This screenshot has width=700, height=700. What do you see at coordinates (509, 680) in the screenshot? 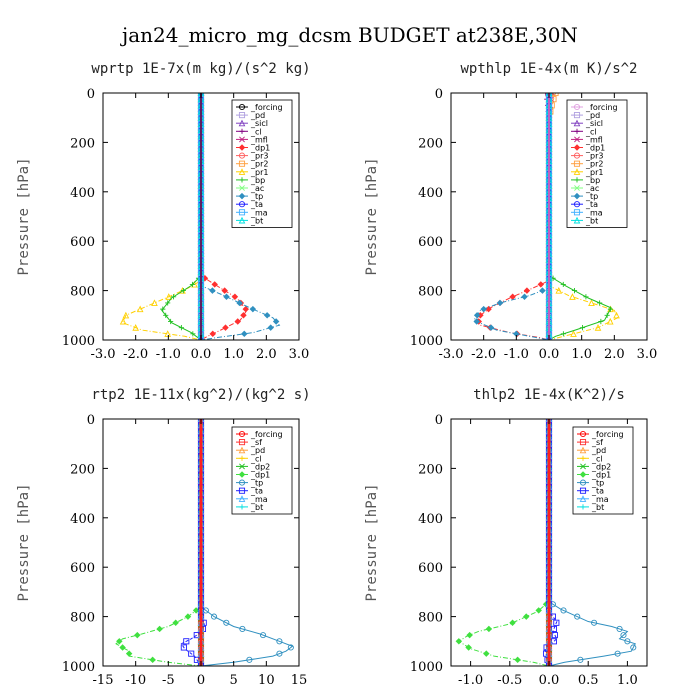
I see `x-tick-label: -0.5` at bounding box center [509, 680].